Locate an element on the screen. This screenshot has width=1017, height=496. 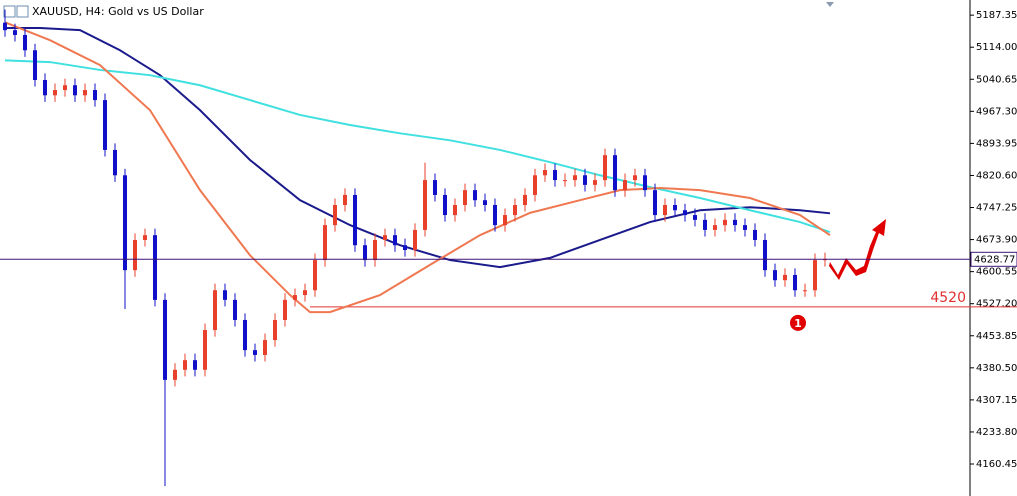
y-tick-label: 4233.80 is located at coordinates (996, 432).